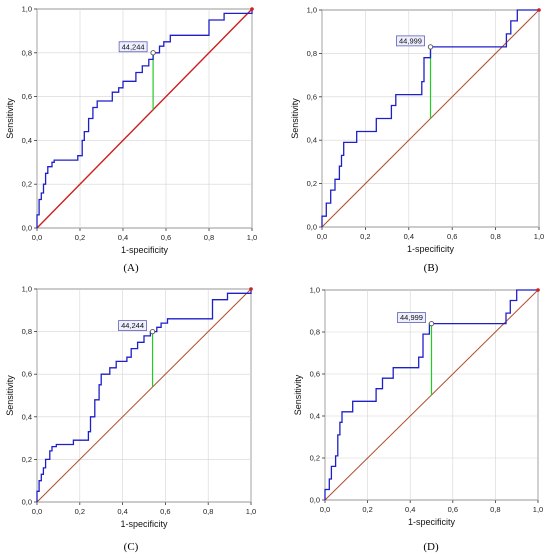 The image size is (550, 558). What do you see at coordinates (431, 547) in the screenshot?
I see `panel-caption-d: (D)` at bounding box center [431, 547].